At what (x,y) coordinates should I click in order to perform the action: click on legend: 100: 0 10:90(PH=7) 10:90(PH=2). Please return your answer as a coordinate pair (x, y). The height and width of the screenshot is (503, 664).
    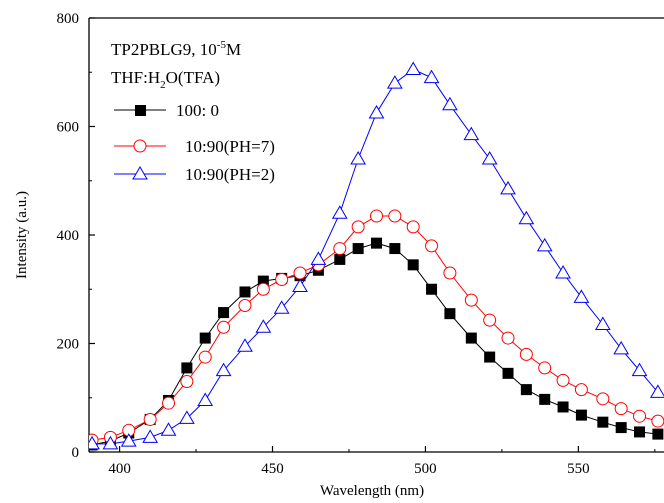
    Looking at the image, I should click on (194, 142).